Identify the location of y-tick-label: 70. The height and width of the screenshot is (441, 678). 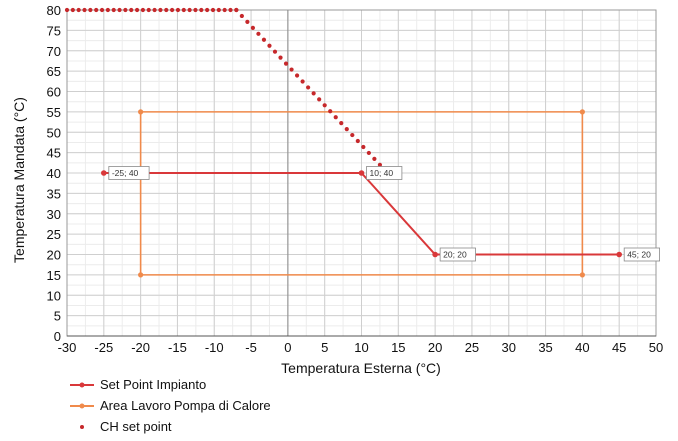
(54, 51).